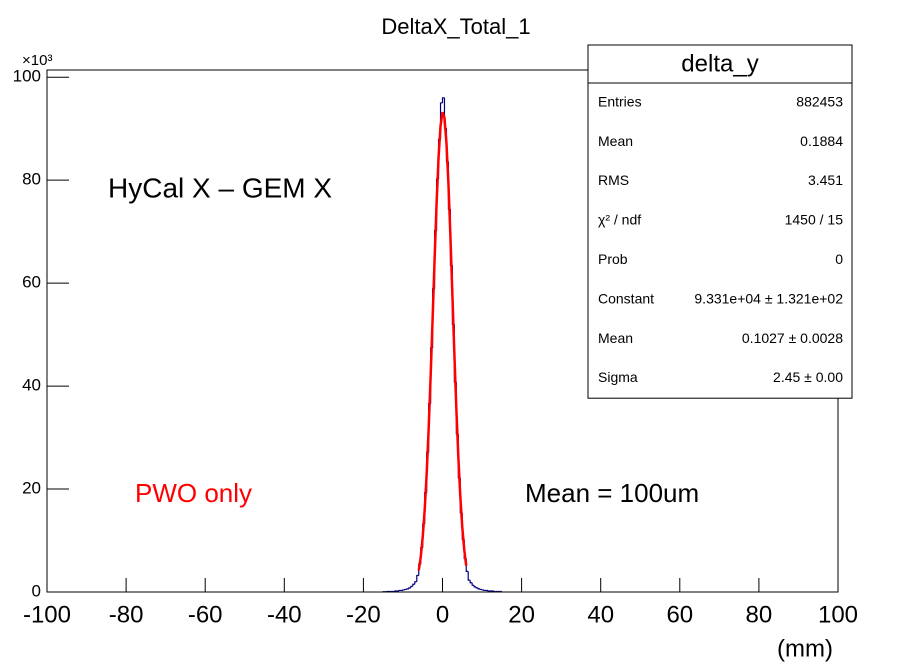 This screenshot has height=668, width=913. I want to click on stats-value: 0.1884, so click(821, 141).